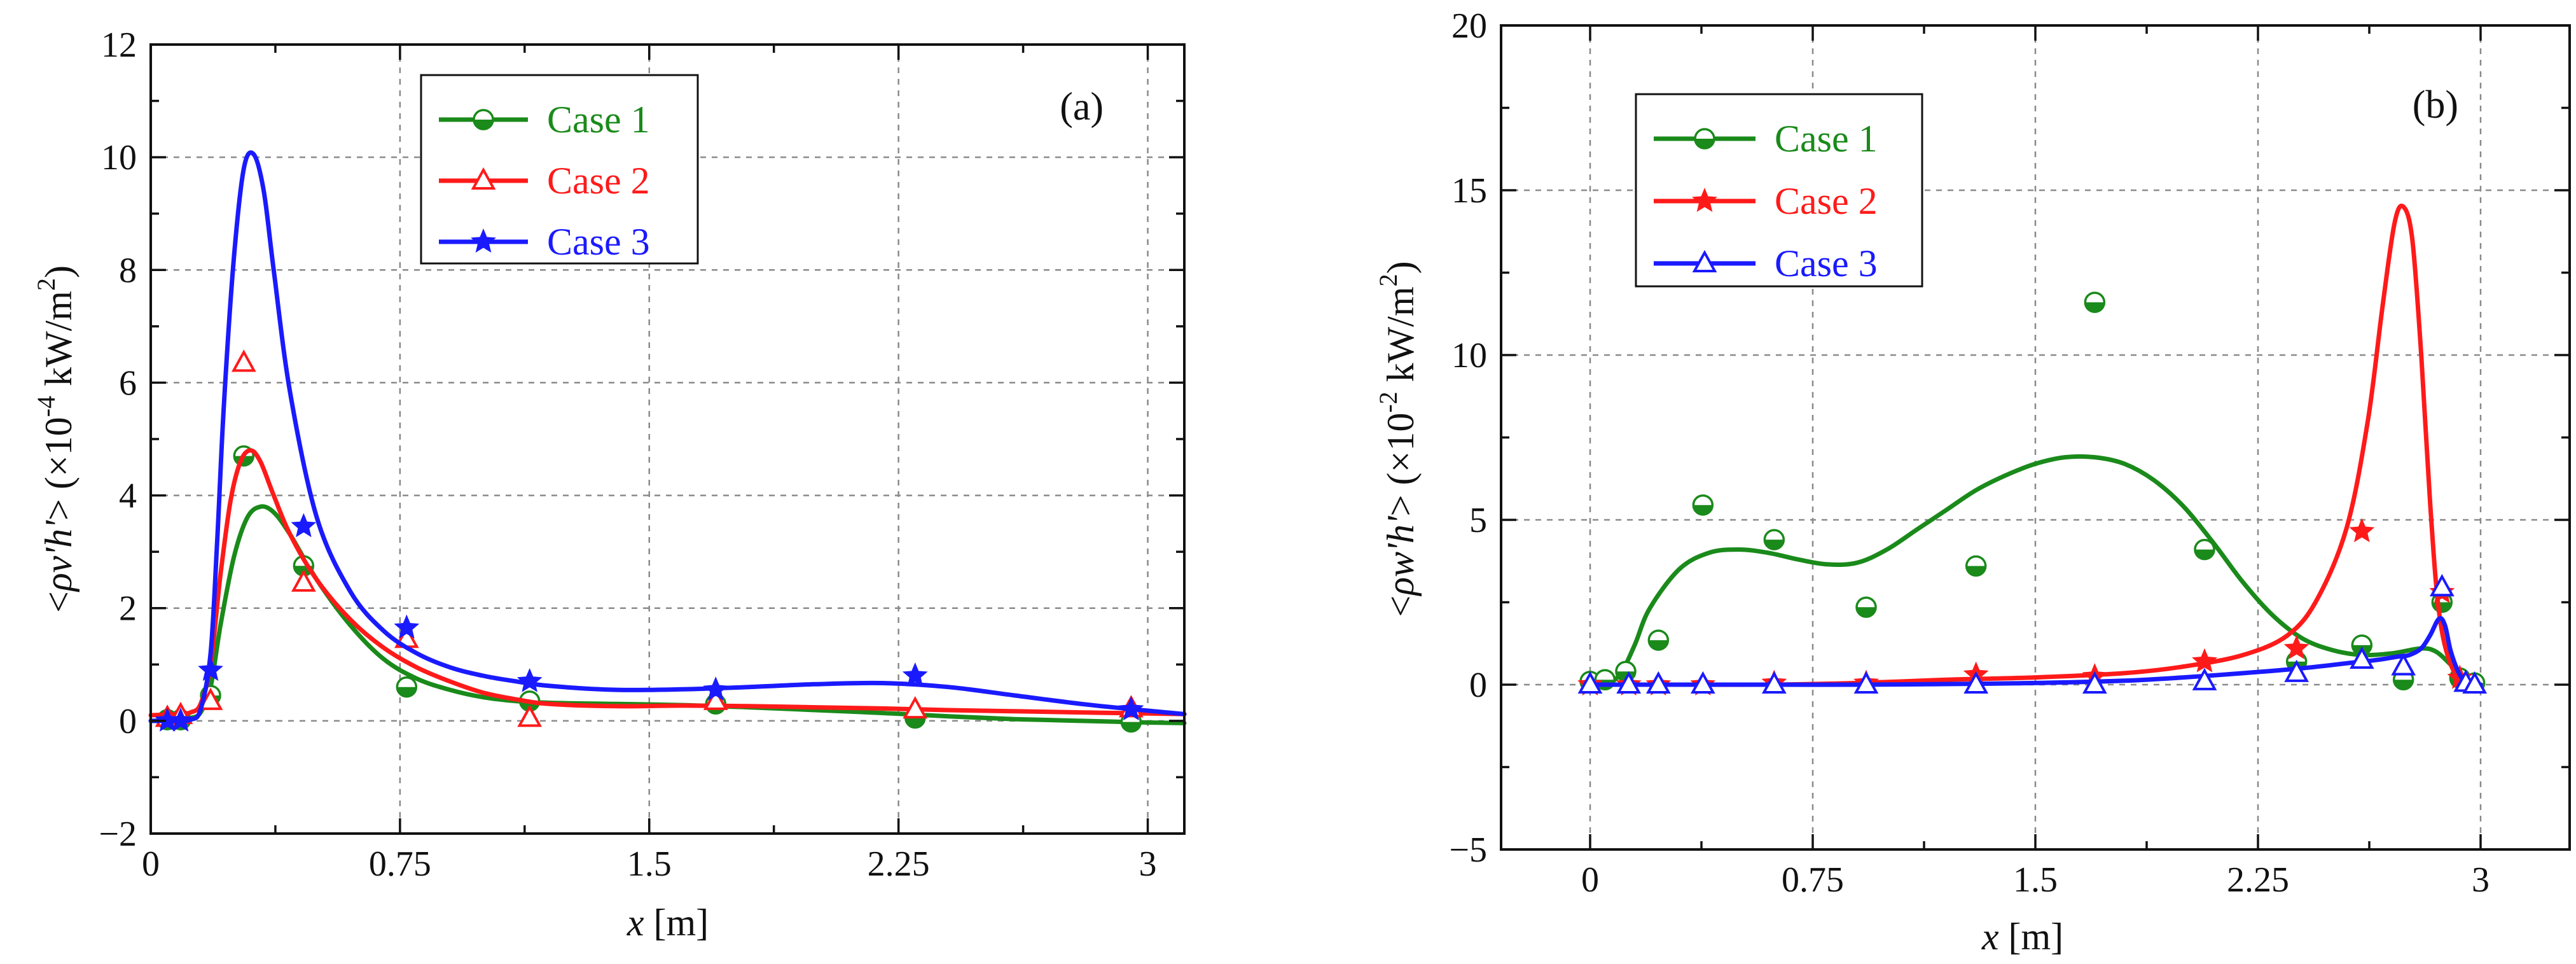 This screenshot has width=2576, height=964. Describe the element at coordinates (635, 923) in the screenshot. I see `x-axis-var-a: x` at that location.